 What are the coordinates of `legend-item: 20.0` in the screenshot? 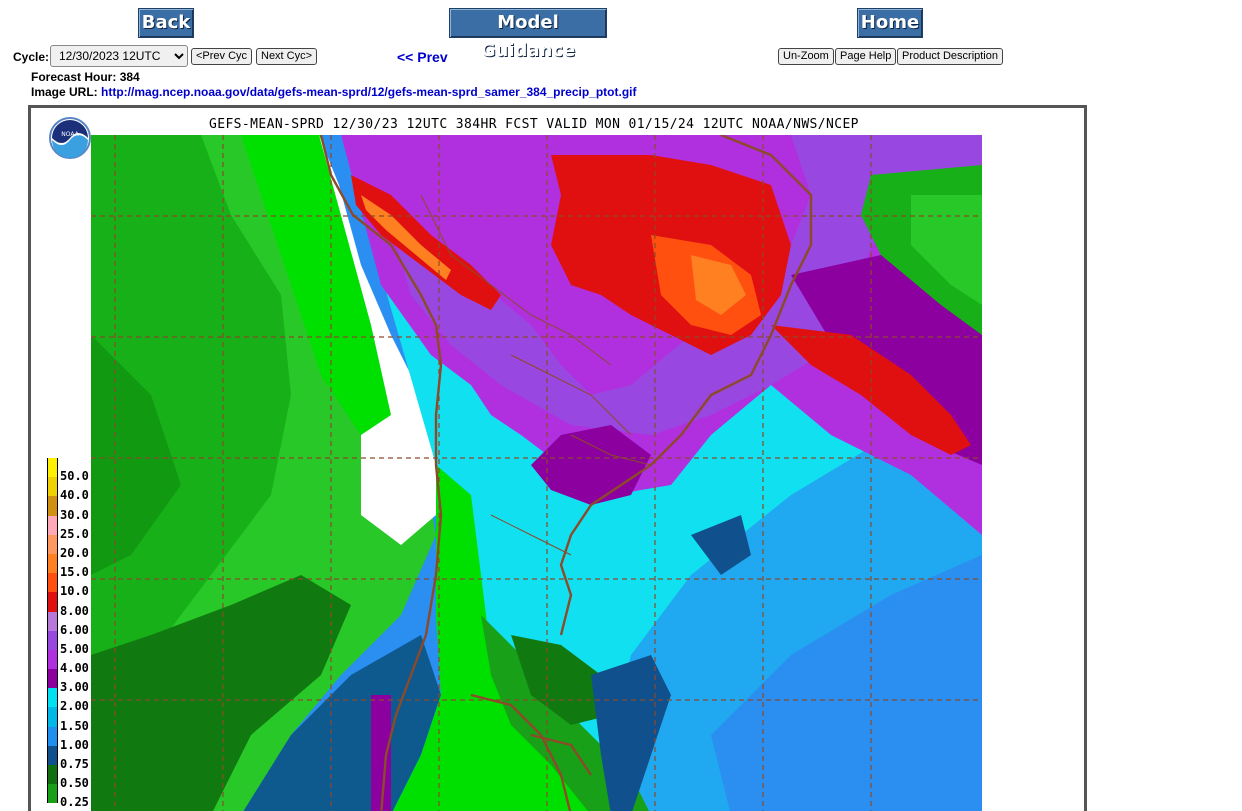 It's located at (77, 546).